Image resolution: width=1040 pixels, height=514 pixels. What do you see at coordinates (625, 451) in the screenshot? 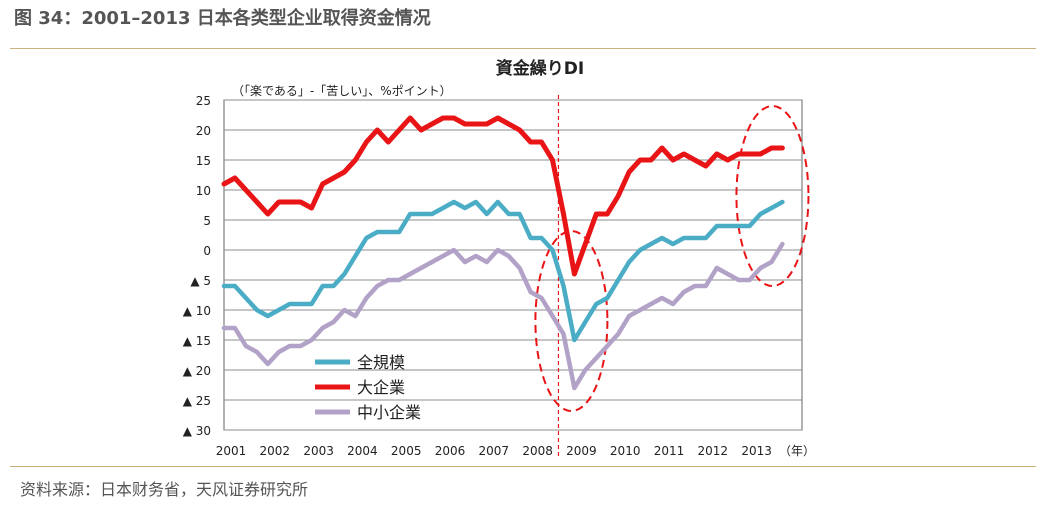
I see `x-tick-label: 2010` at bounding box center [625, 451].